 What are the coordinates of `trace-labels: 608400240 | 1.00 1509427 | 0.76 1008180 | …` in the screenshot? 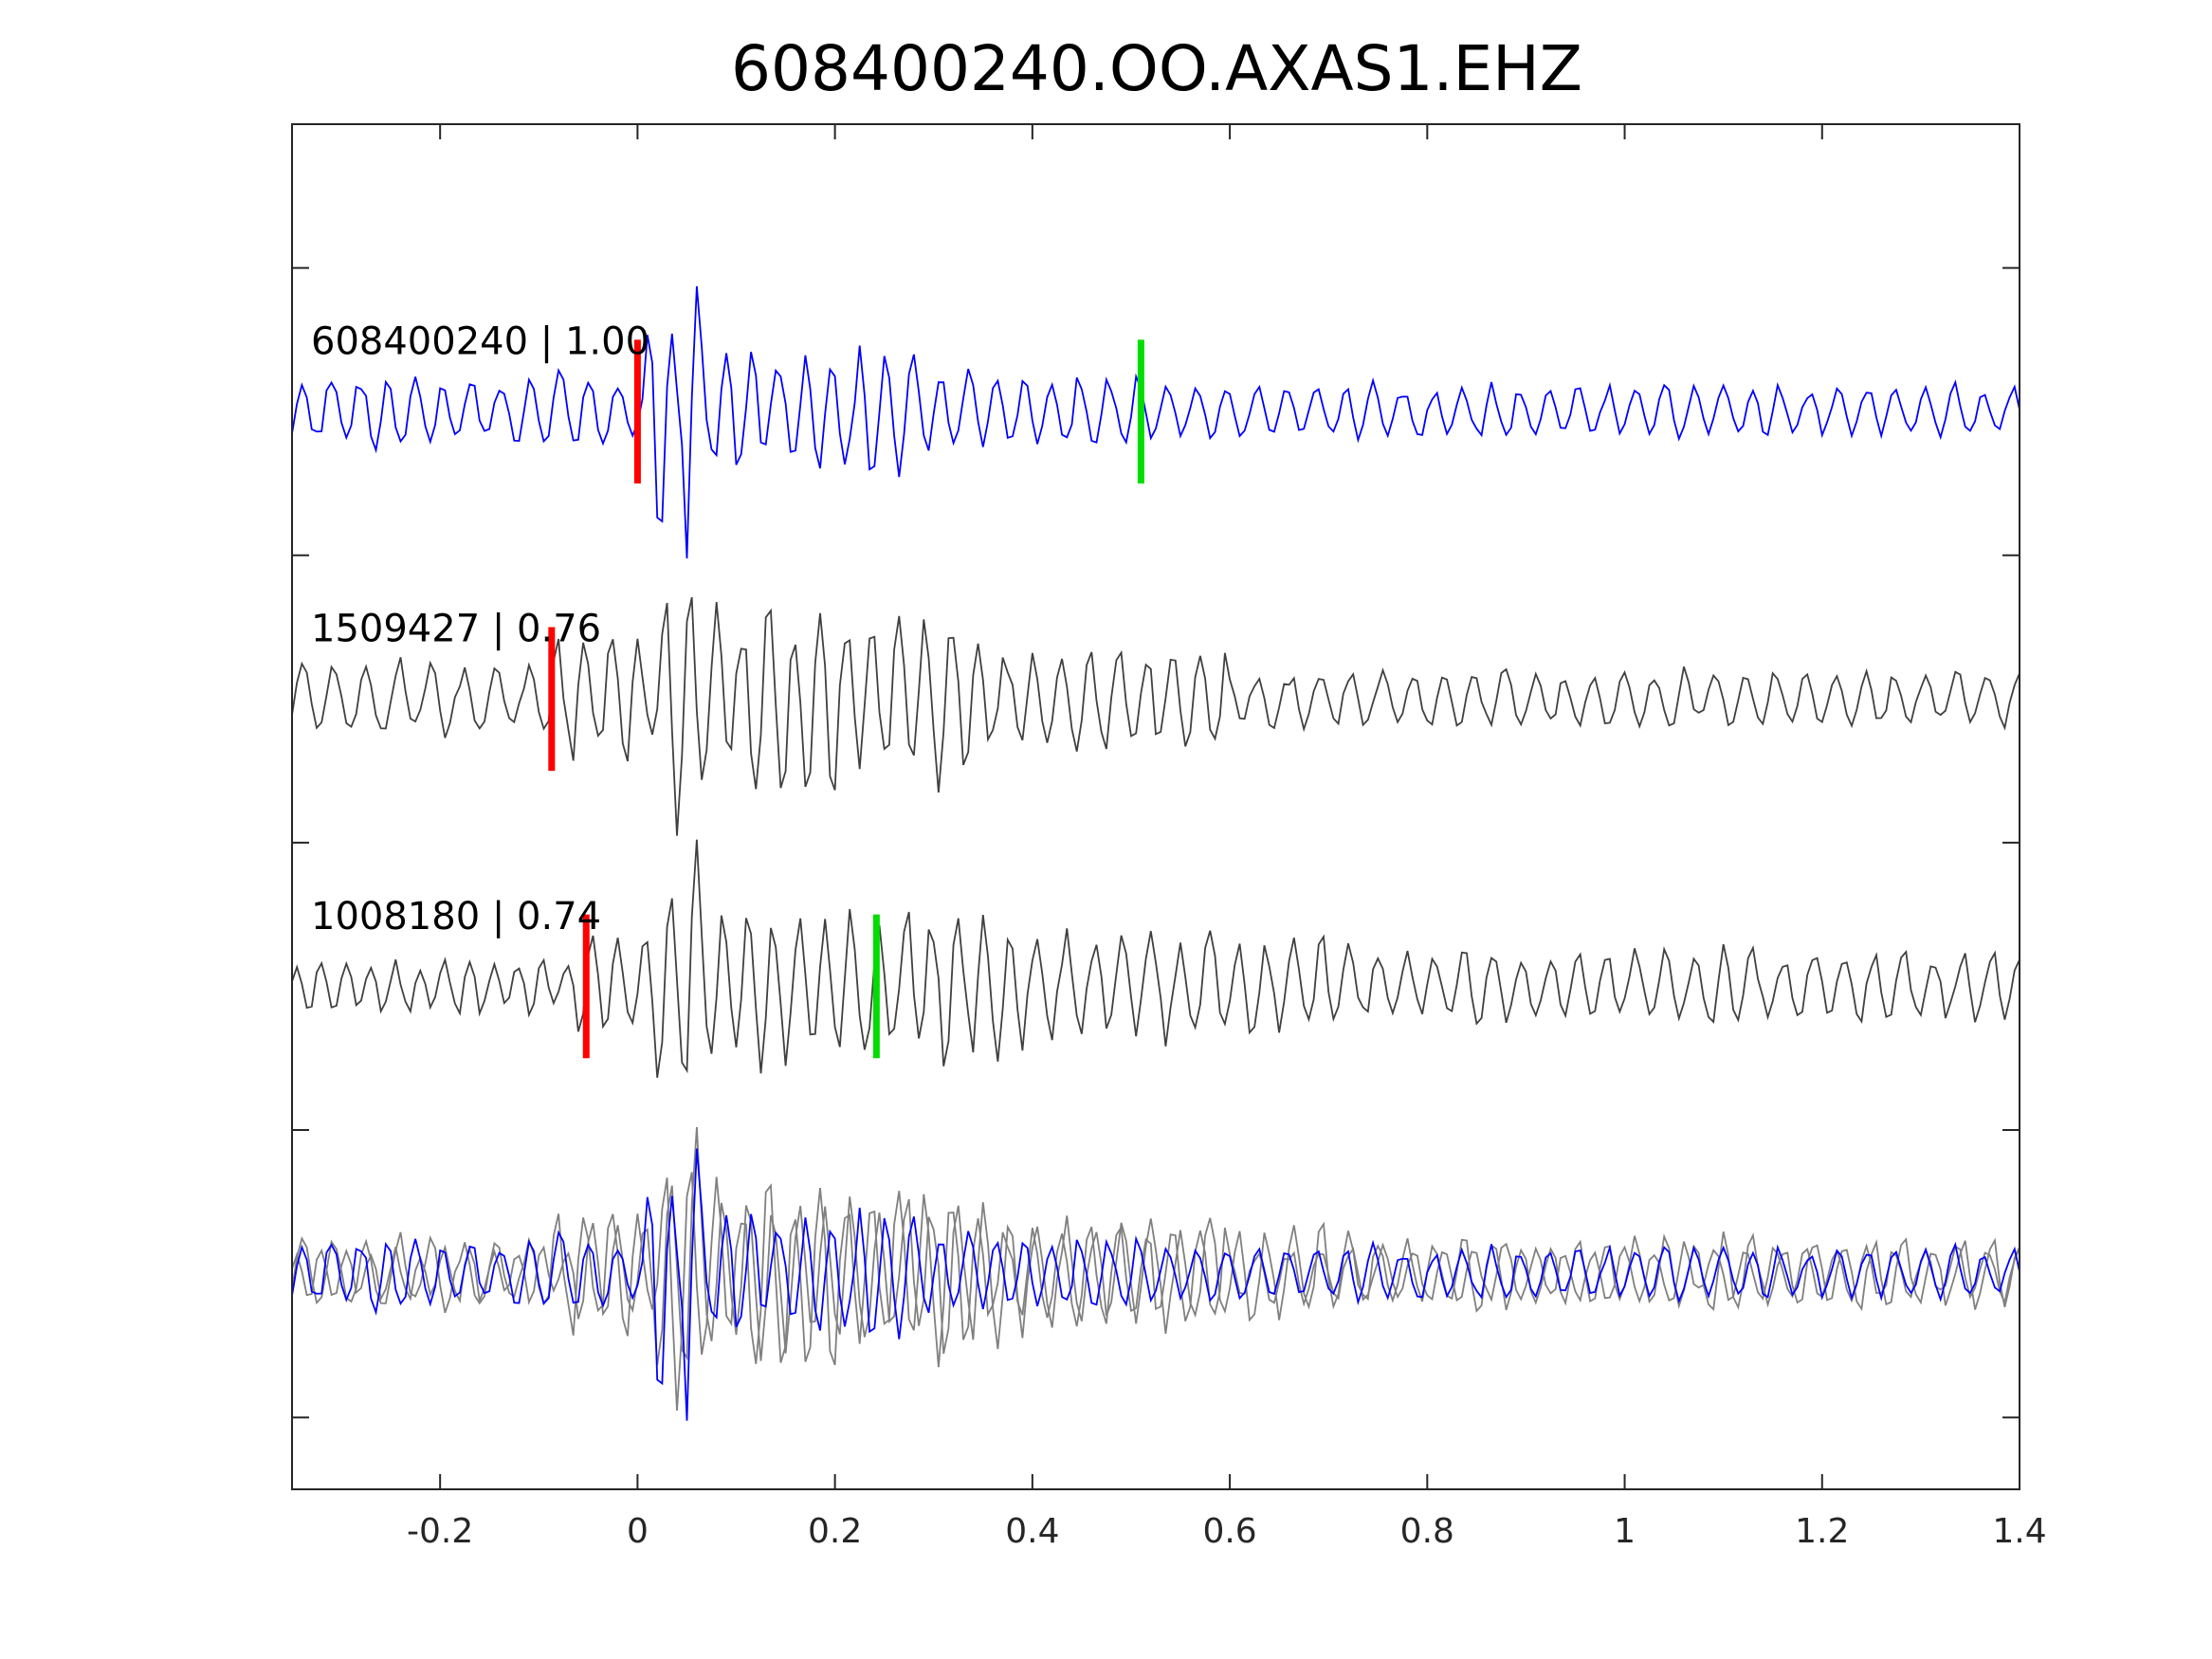 It's located at (480, 629).